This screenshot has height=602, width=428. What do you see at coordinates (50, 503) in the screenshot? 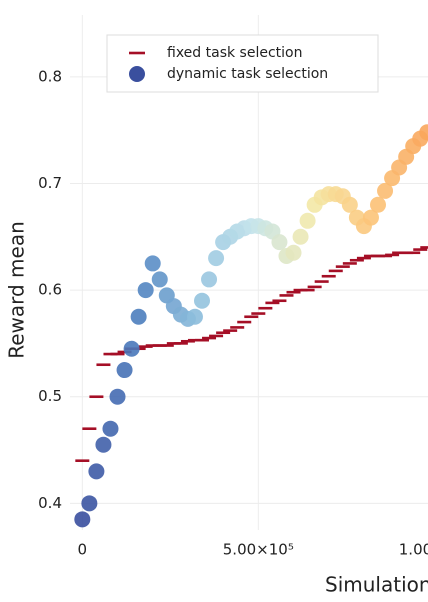
I see `y-tick-label: 0.4` at bounding box center [50, 503].